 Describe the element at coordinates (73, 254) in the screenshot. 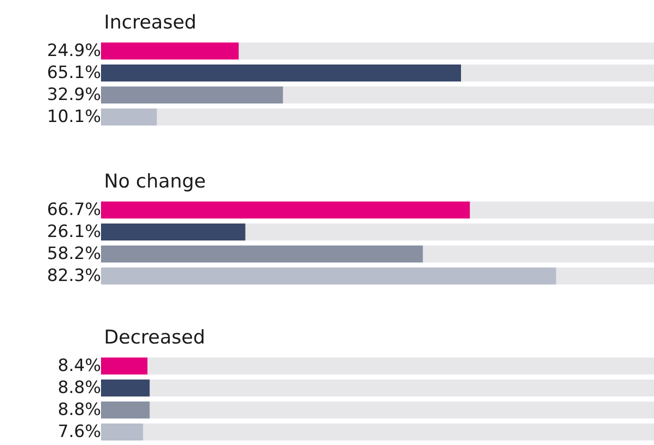

I see `data-label: 58.2%` at that location.